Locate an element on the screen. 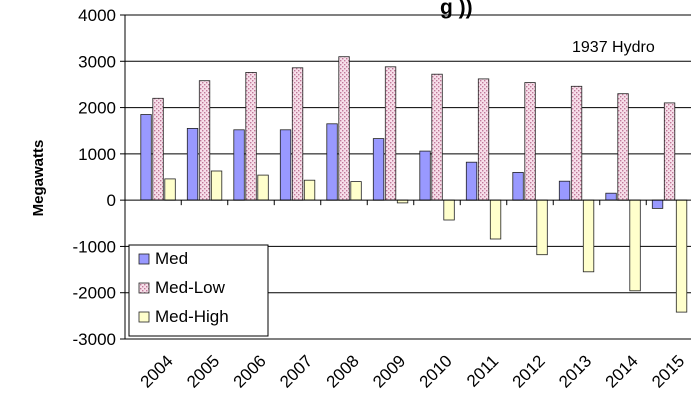 The width and height of the screenshot is (691, 409). y-tick-label: 2000 is located at coordinates (97, 108).